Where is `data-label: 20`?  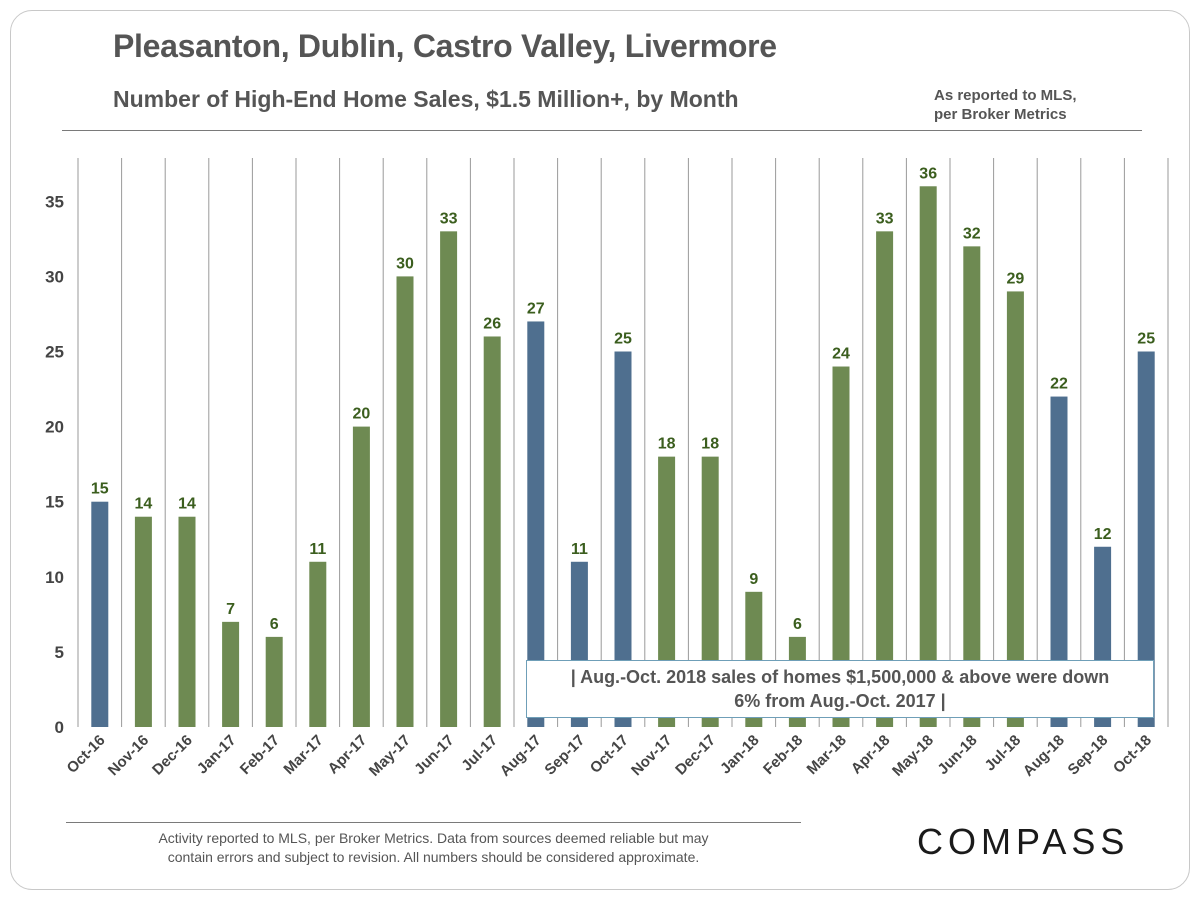 data-label: 20 is located at coordinates (362, 414).